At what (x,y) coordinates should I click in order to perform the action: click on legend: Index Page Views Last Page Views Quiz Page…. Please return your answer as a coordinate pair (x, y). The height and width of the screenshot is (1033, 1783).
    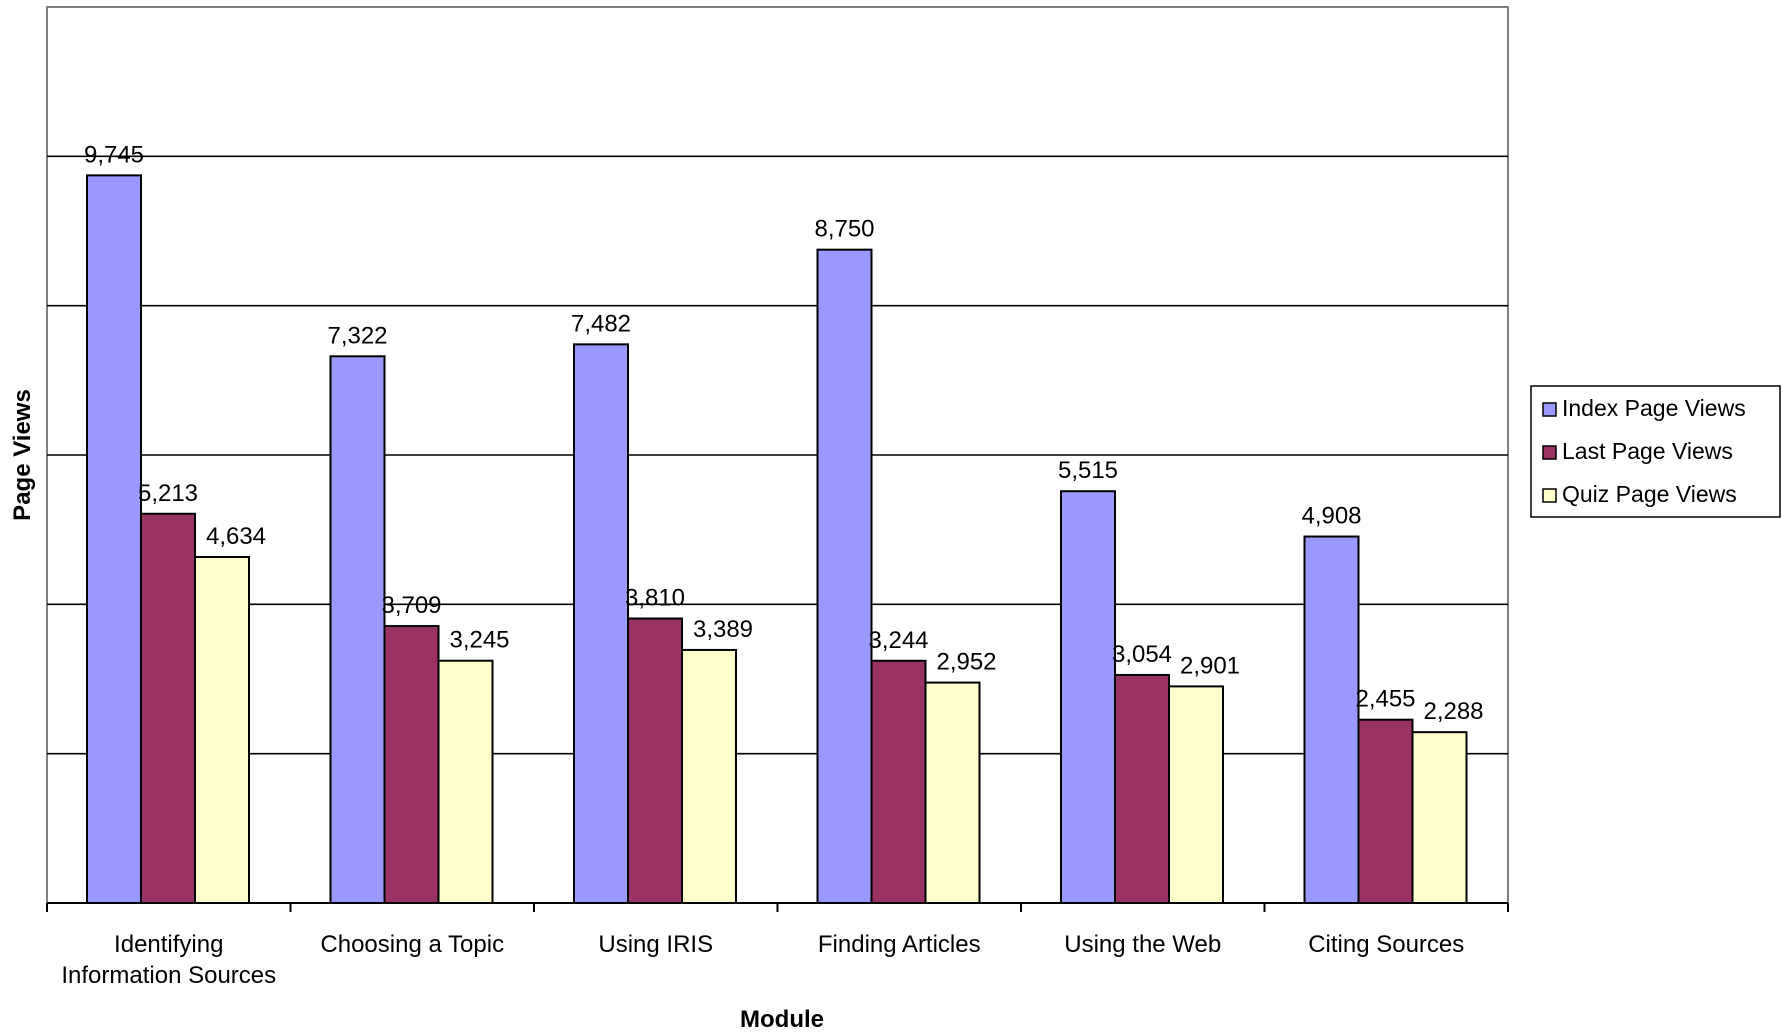
    Looking at the image, I should click on (1655, 451).